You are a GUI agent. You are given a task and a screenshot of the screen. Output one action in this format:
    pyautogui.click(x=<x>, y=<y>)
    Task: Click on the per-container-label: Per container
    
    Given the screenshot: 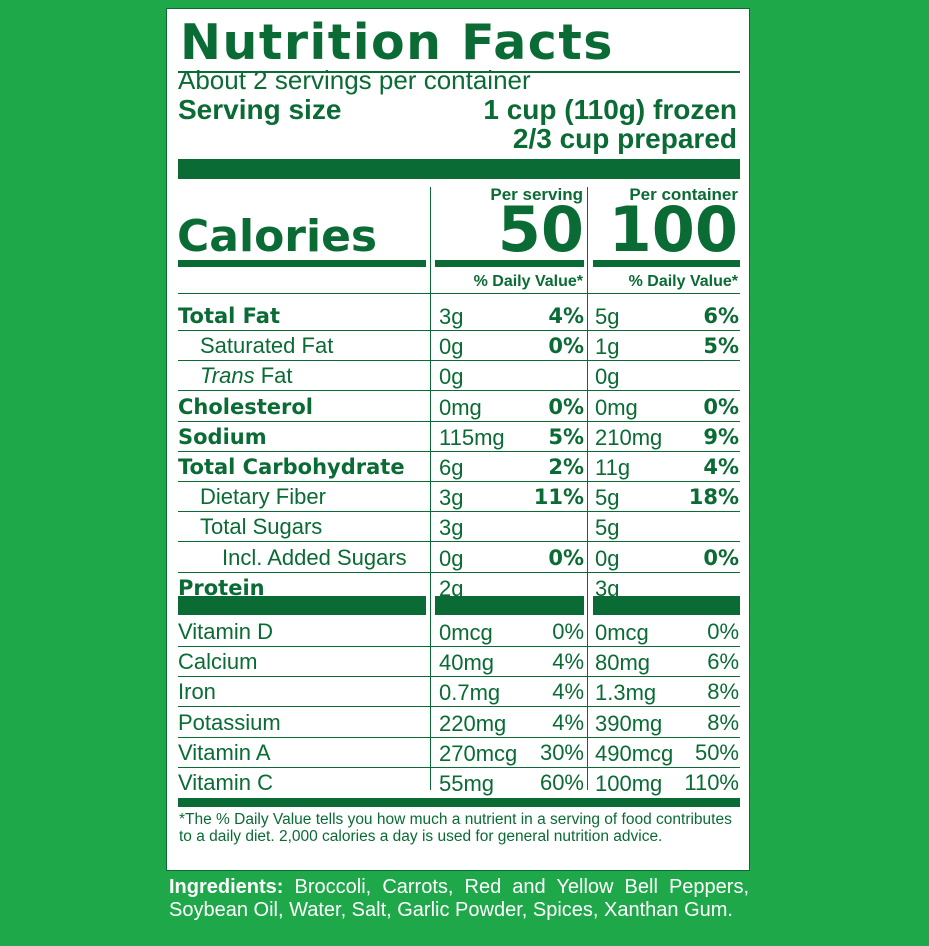 What is the action you would take?
    pyautogui.click(x=683, y=194)
    